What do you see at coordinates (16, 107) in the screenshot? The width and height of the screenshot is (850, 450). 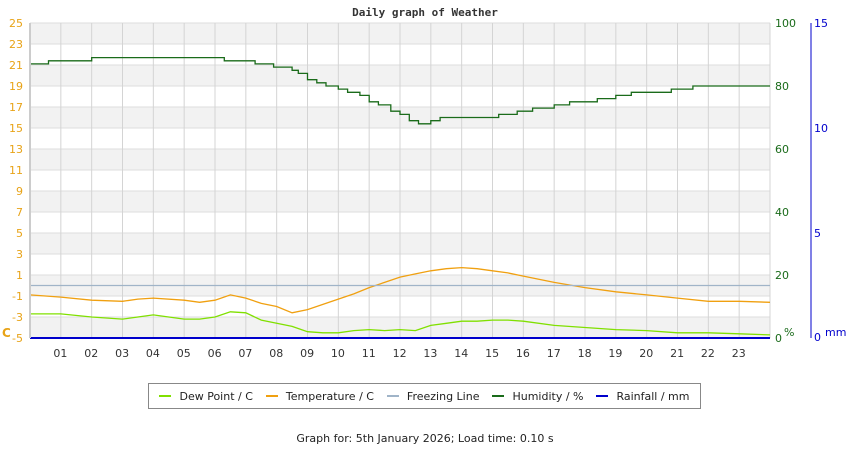 I see `y-tick-label: 17` at bounding box center [16, 107].